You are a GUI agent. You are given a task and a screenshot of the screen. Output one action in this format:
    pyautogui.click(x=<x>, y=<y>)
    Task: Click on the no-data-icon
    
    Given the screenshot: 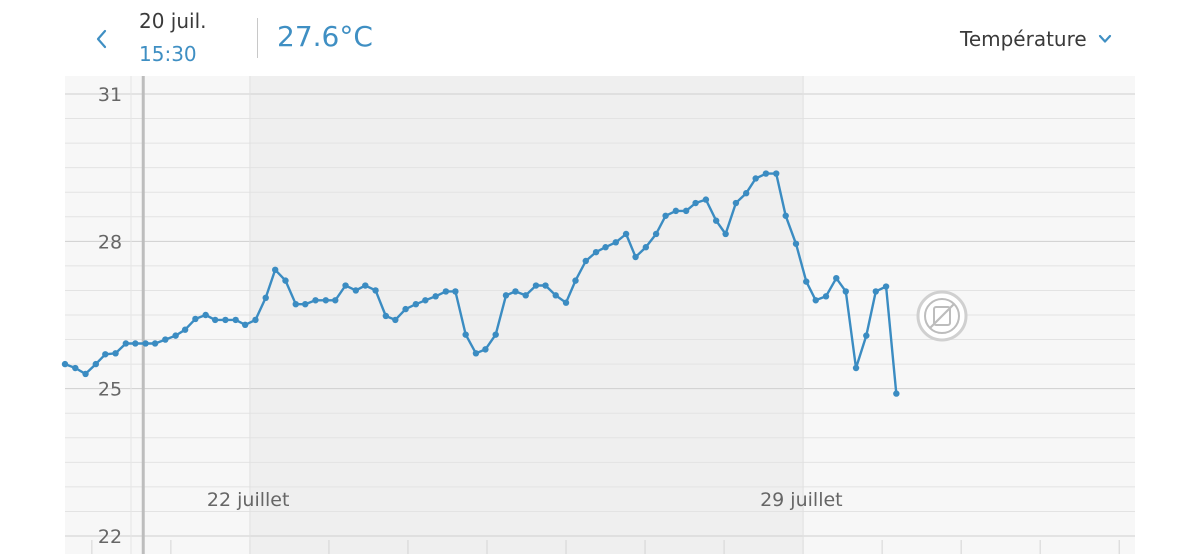 What is the action you would take?
    pyautogui.click(x=942, y=316)
    